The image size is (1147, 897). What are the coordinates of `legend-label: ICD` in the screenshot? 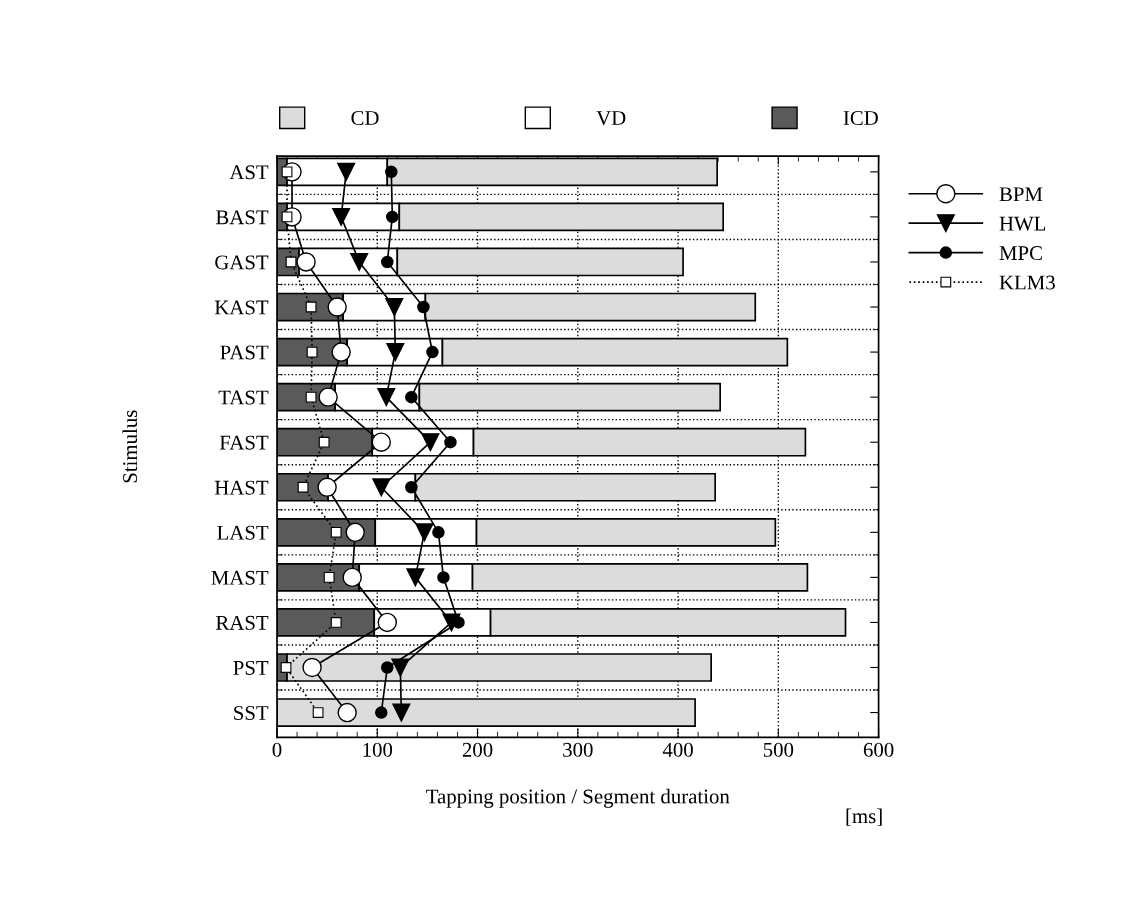 It's located at (860, 118).